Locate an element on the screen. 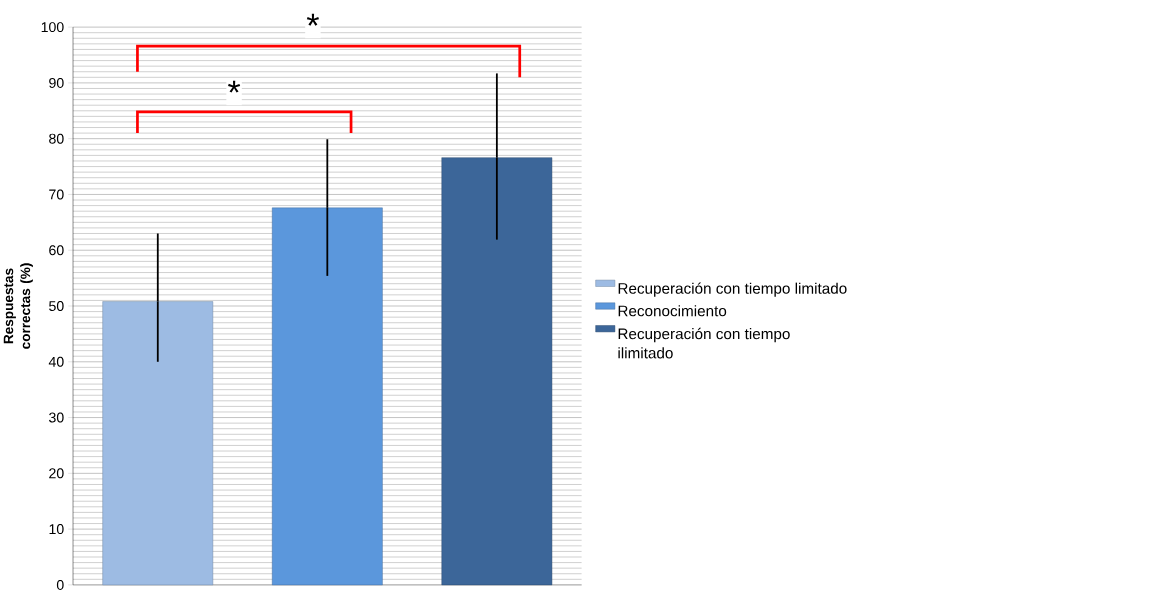  legend-label: Recuperación con tiempo limitado is located at coordinates (732, 289).